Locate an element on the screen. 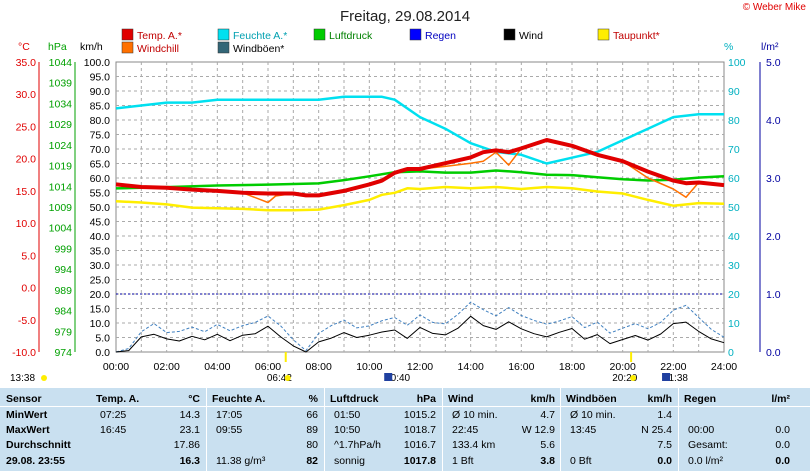 Image resolution: width=810 pixels, height=471 pixels. cell-time-cur: sonnig is located at coordinates (349, 461).